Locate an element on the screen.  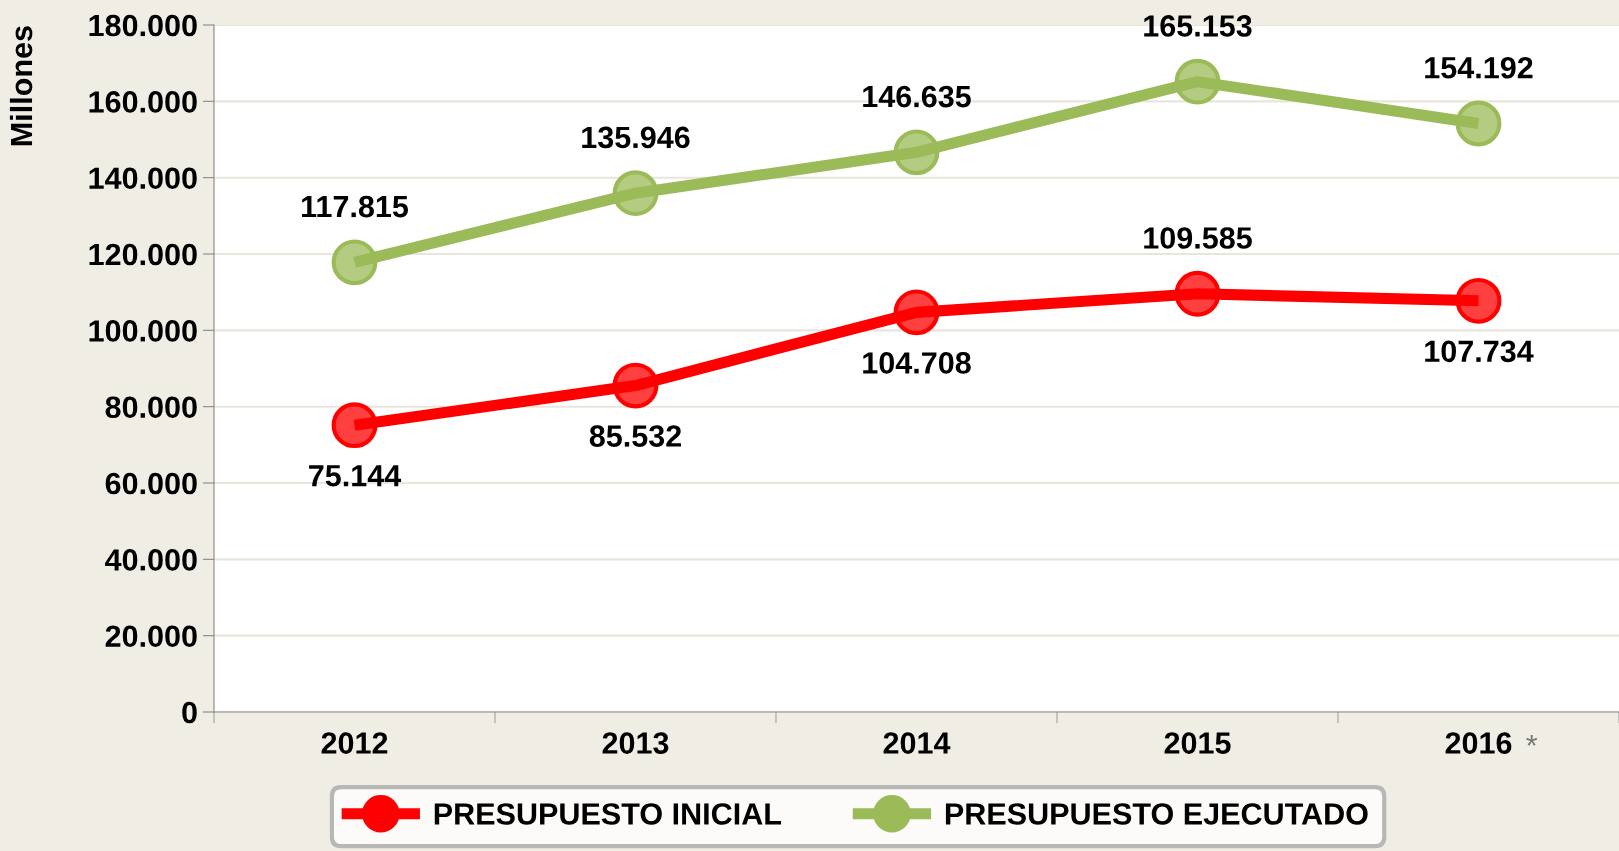
legend-label: PRESUPUESTO EJECUTADO is located at coordinates (1156, 814).